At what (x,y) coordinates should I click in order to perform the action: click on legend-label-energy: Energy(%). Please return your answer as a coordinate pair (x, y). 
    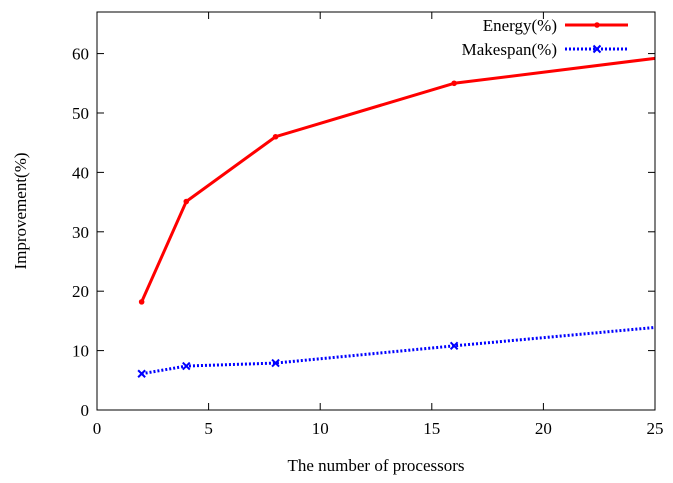
    Looking at the image, I should click on (520, 25).